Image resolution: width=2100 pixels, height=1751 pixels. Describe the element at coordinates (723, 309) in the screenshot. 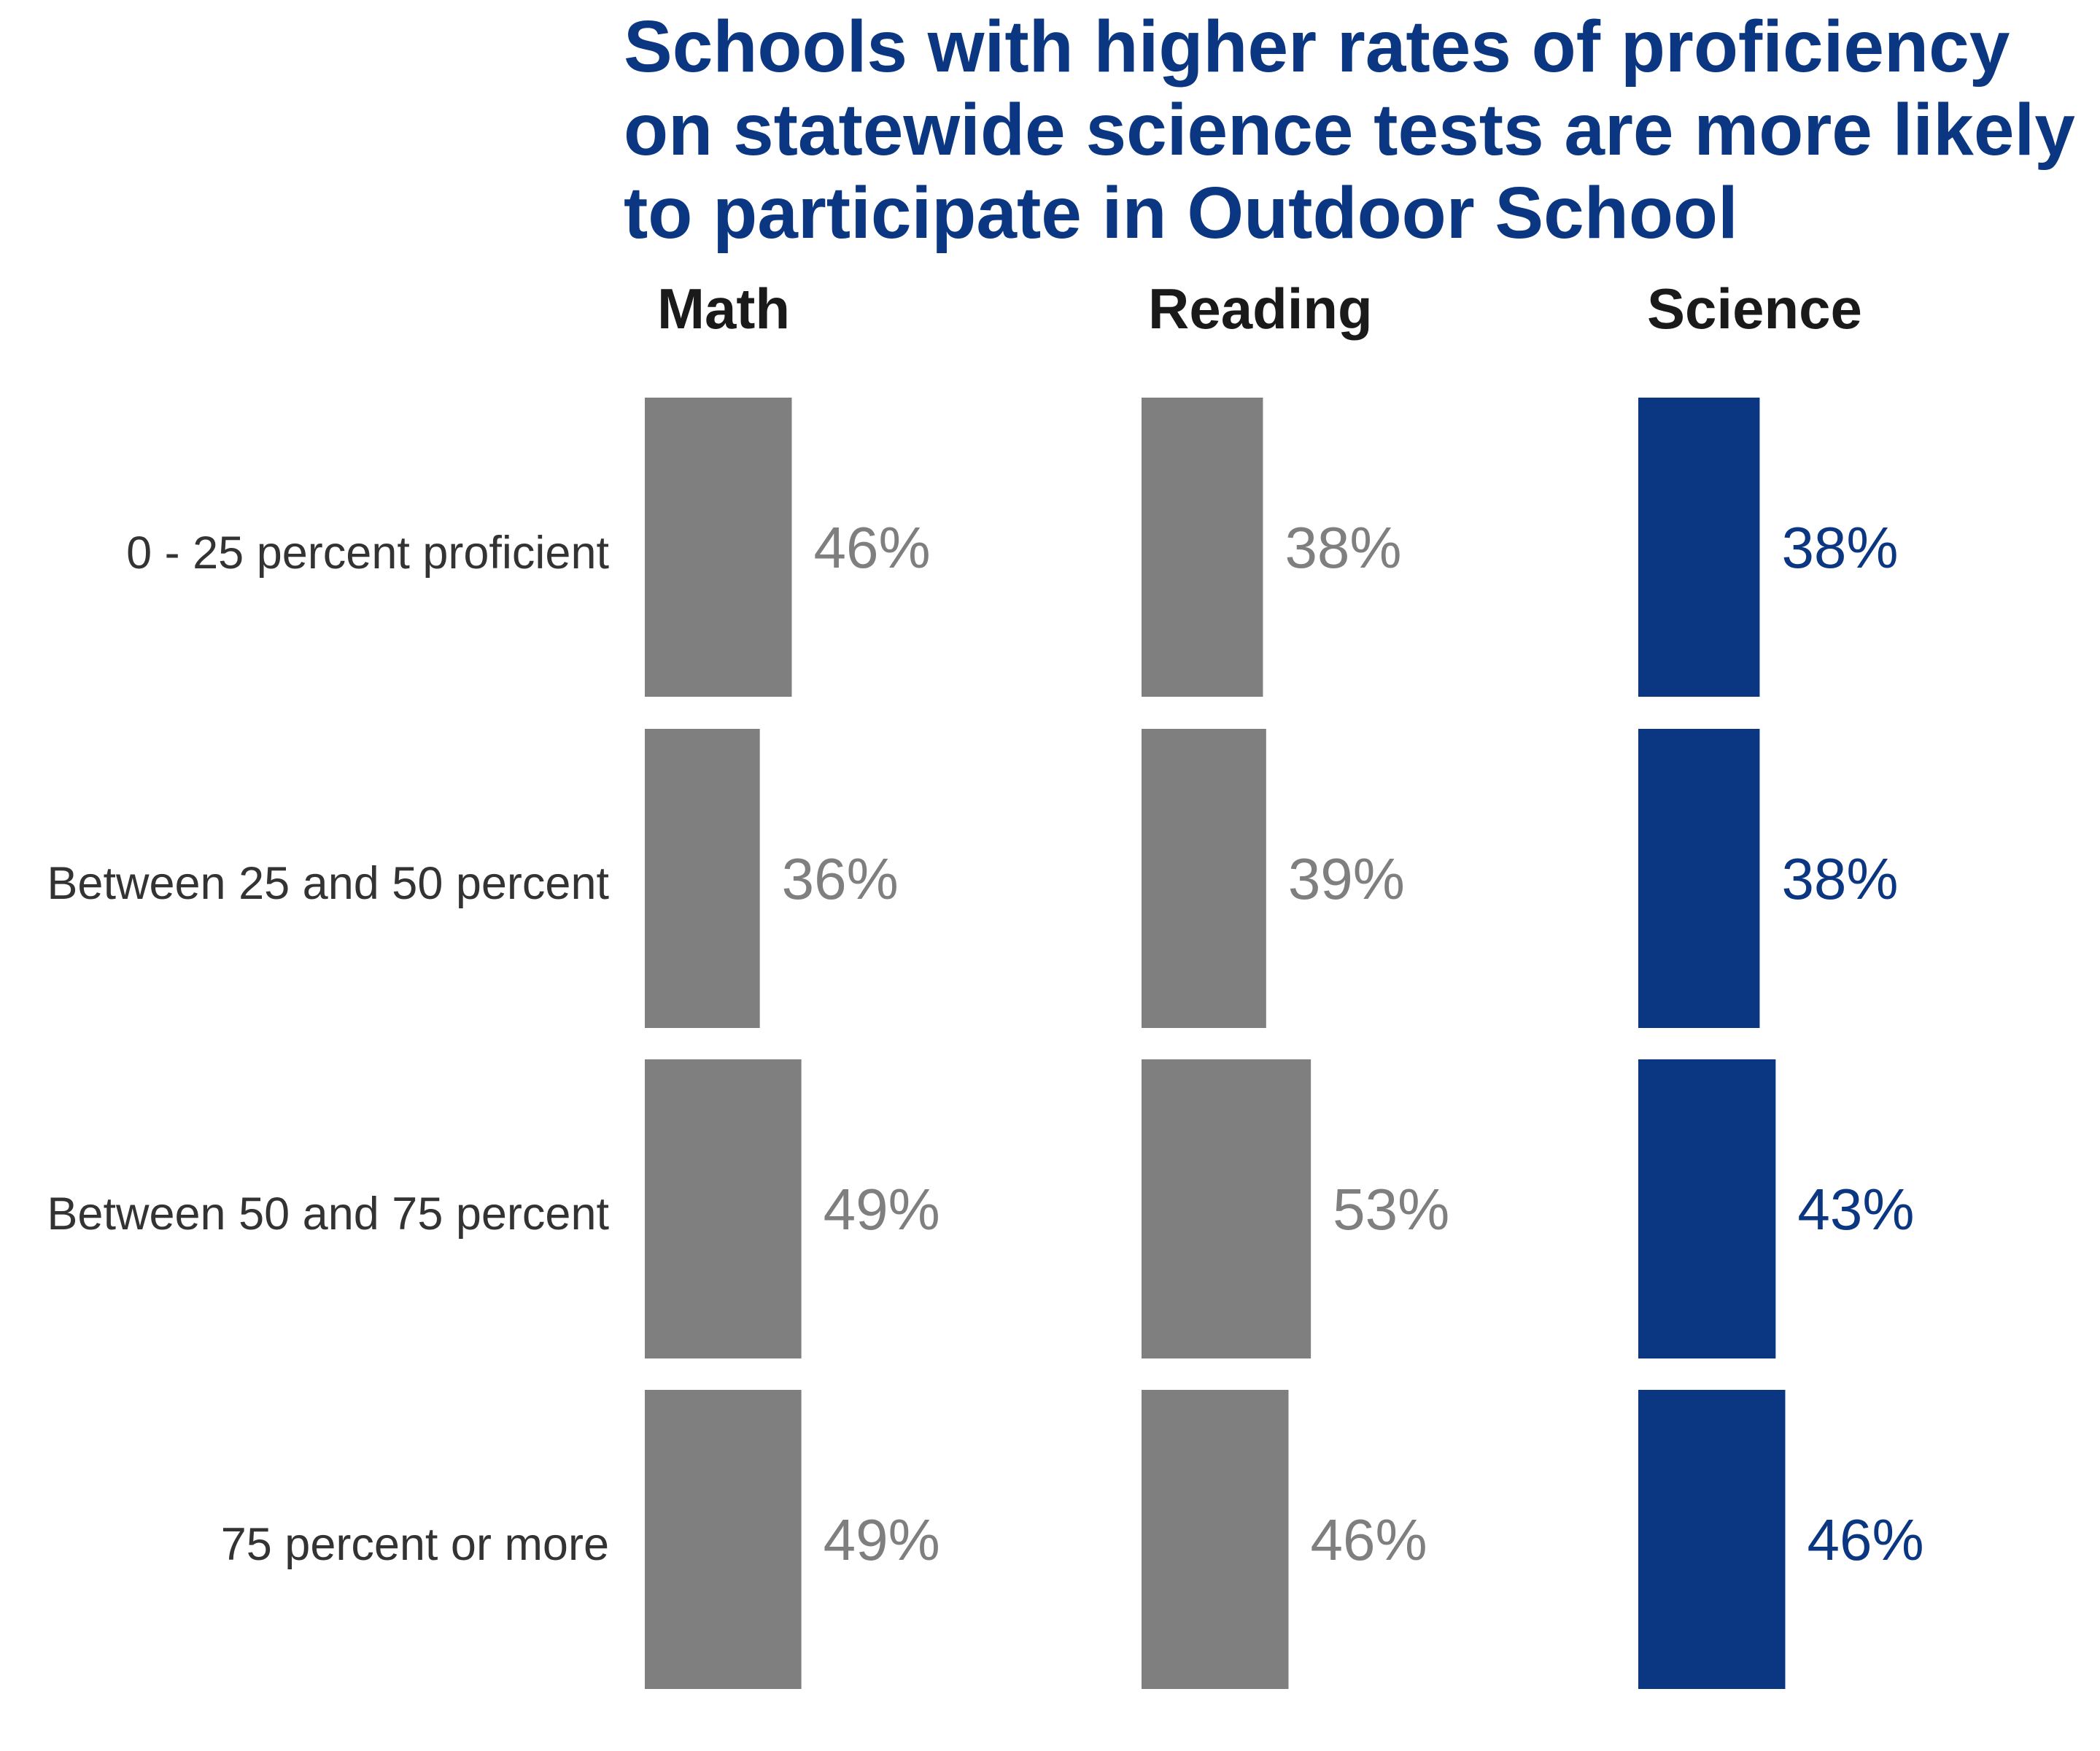

I see `panel-title-math: Math` at that location.